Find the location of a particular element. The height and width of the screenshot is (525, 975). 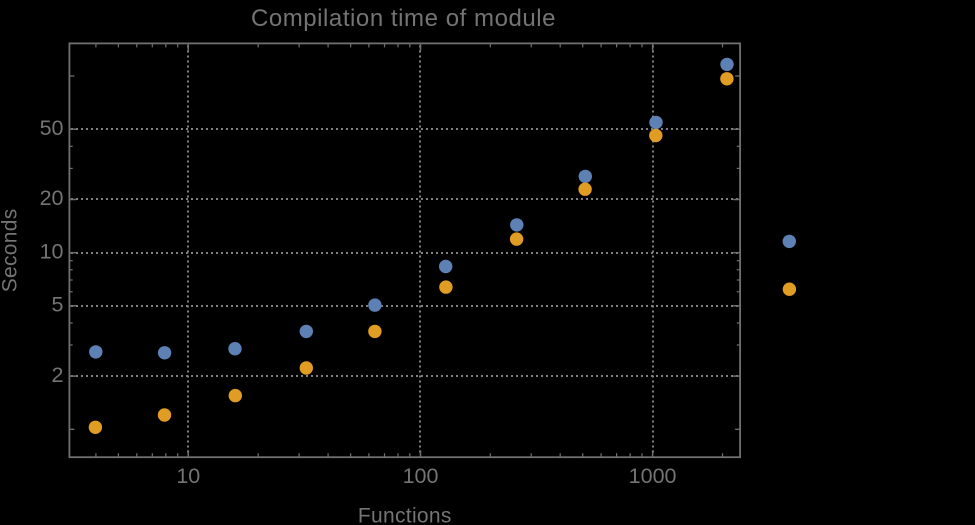

svg-text: Functions is located at coordinates (405, 515).